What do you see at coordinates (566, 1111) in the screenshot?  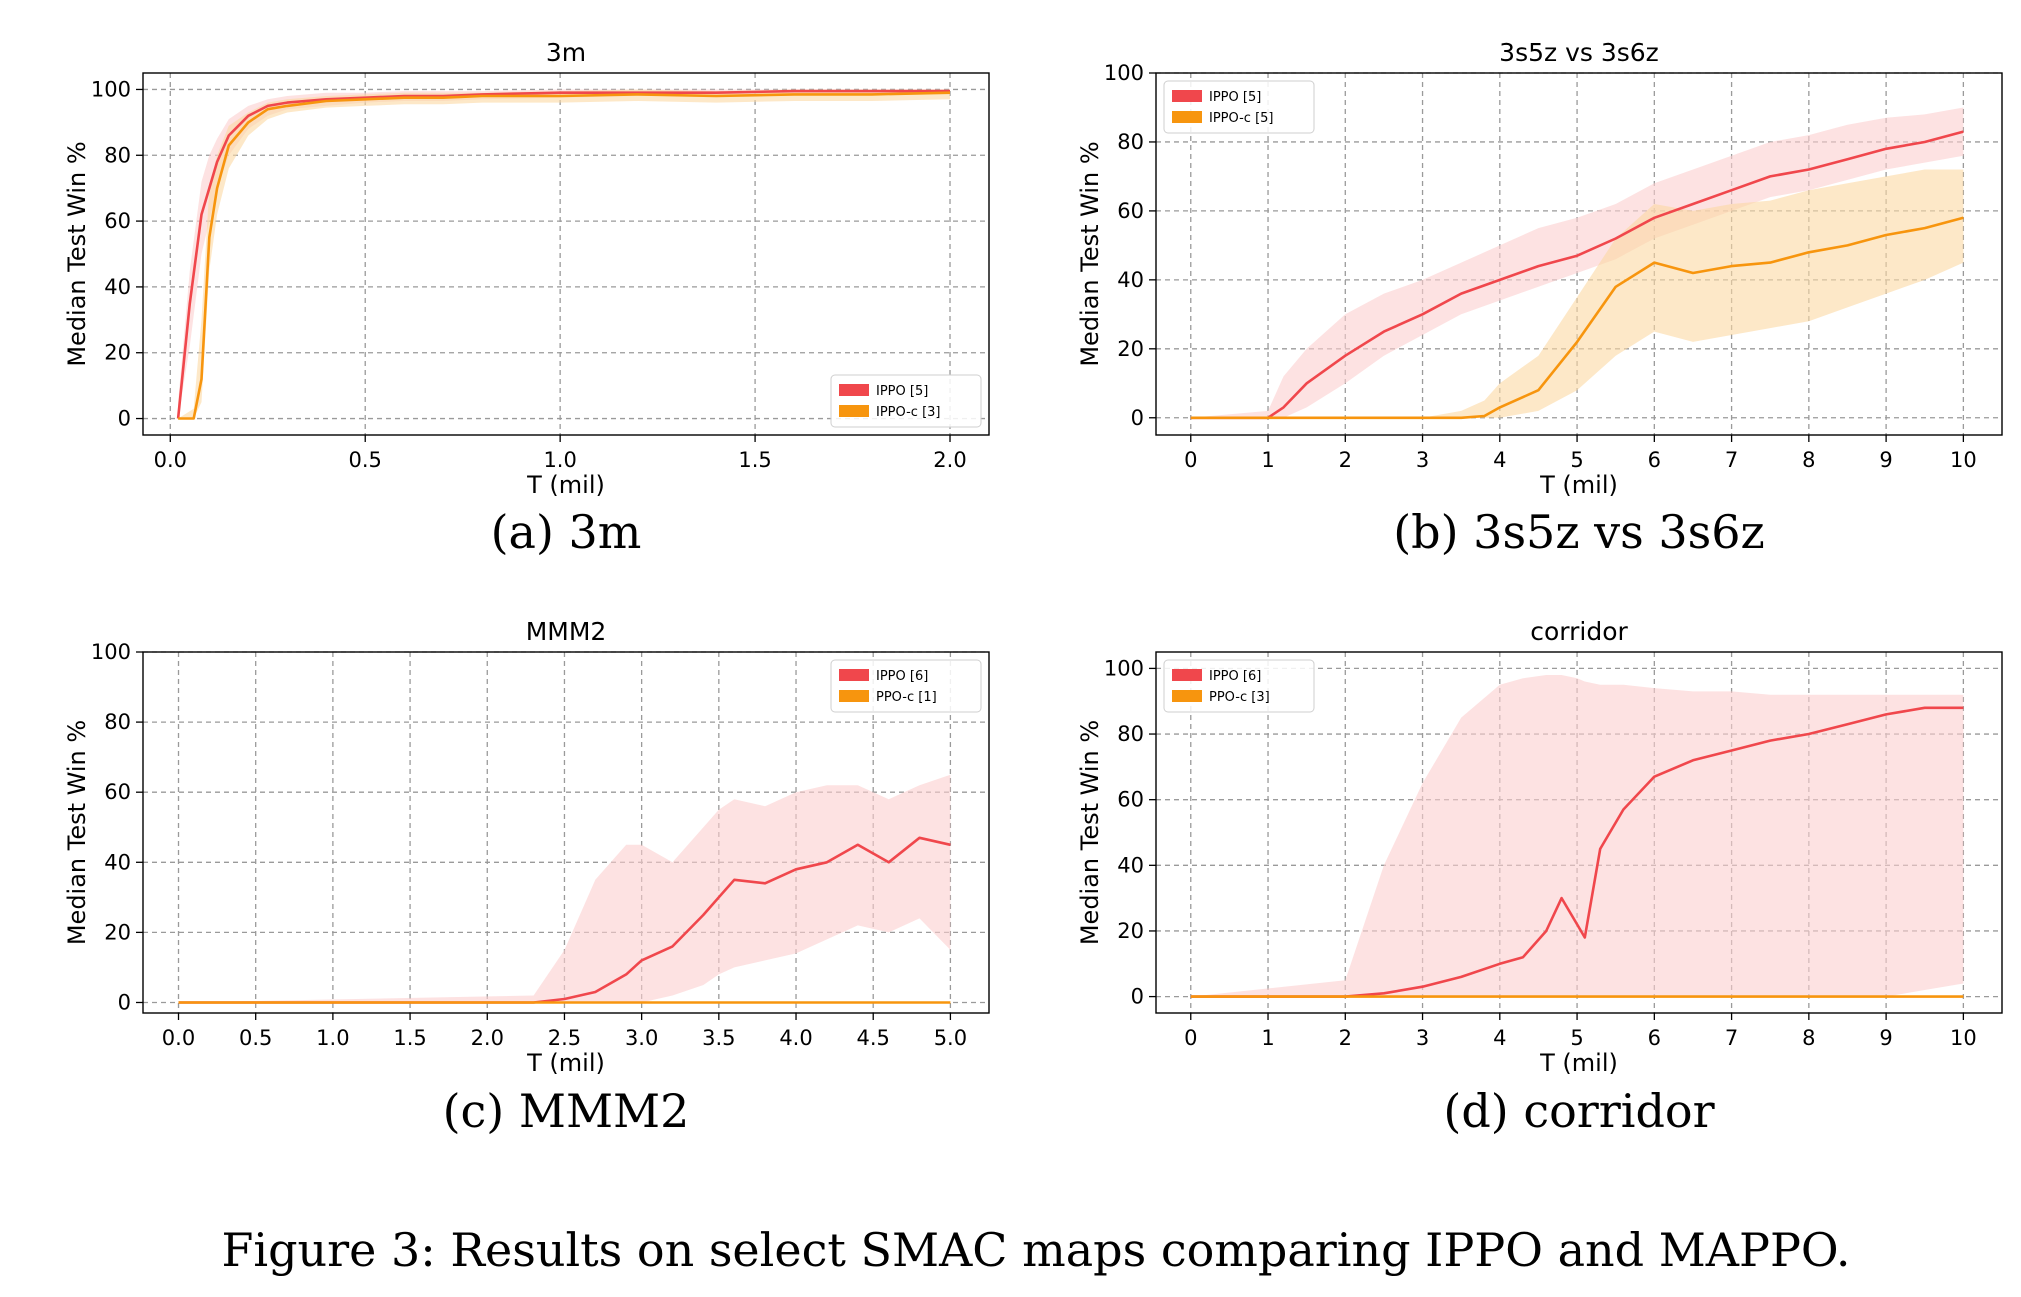 I see `subfigure-caption: (c) MMM2` at bounding box center [566, 1111].